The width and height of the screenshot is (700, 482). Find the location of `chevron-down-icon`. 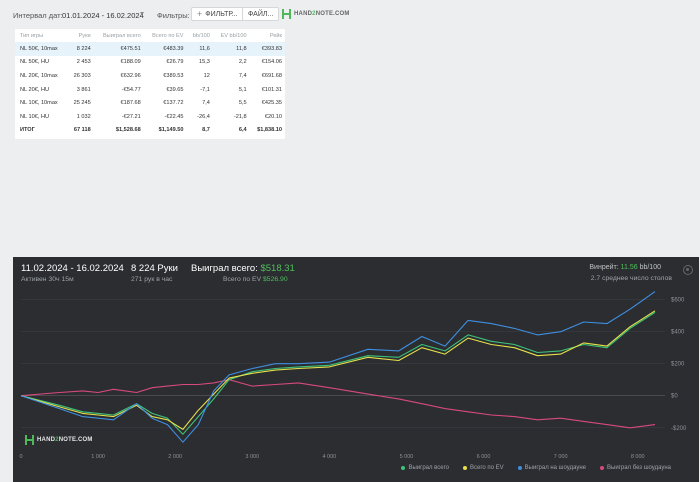

chevron-down-icon is located at coordinates (142, 13).